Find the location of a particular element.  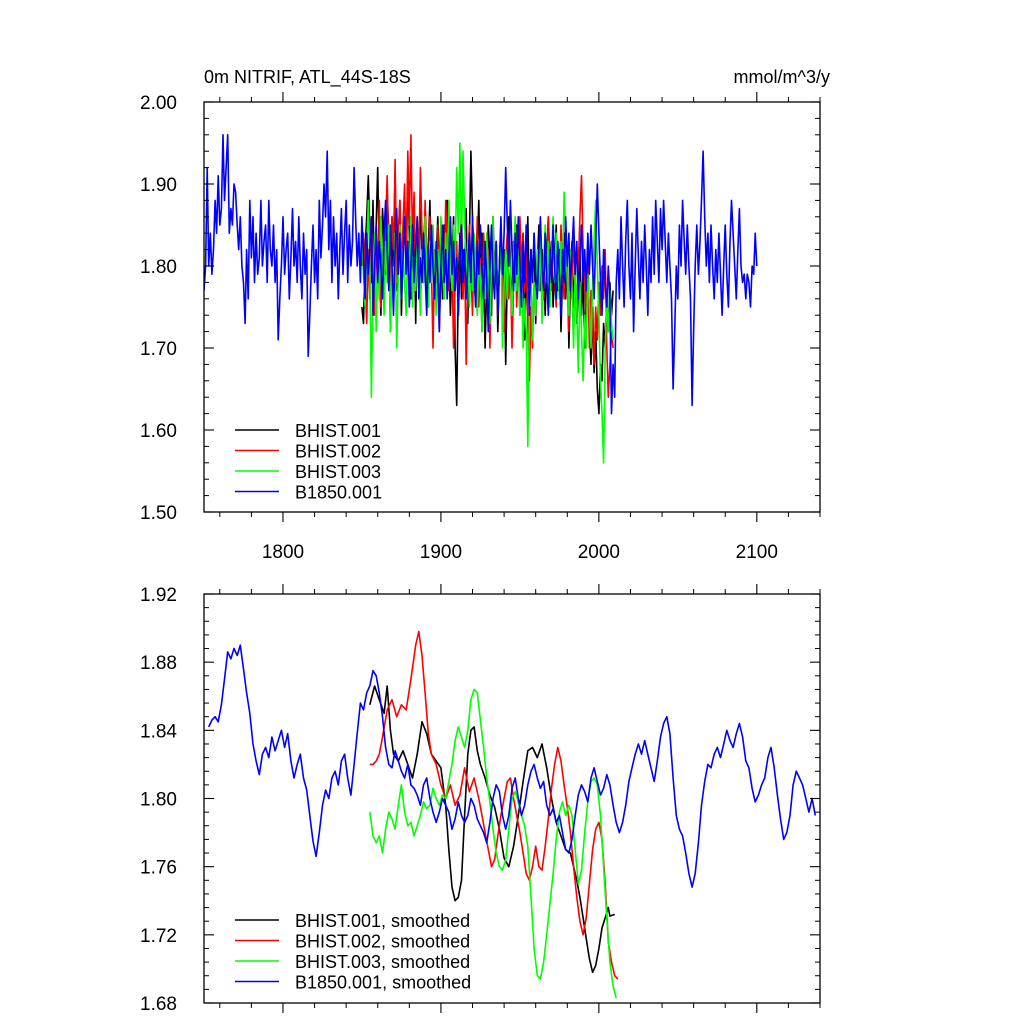

y-tick-label: 1.84 is located at coordinates (158, 731).